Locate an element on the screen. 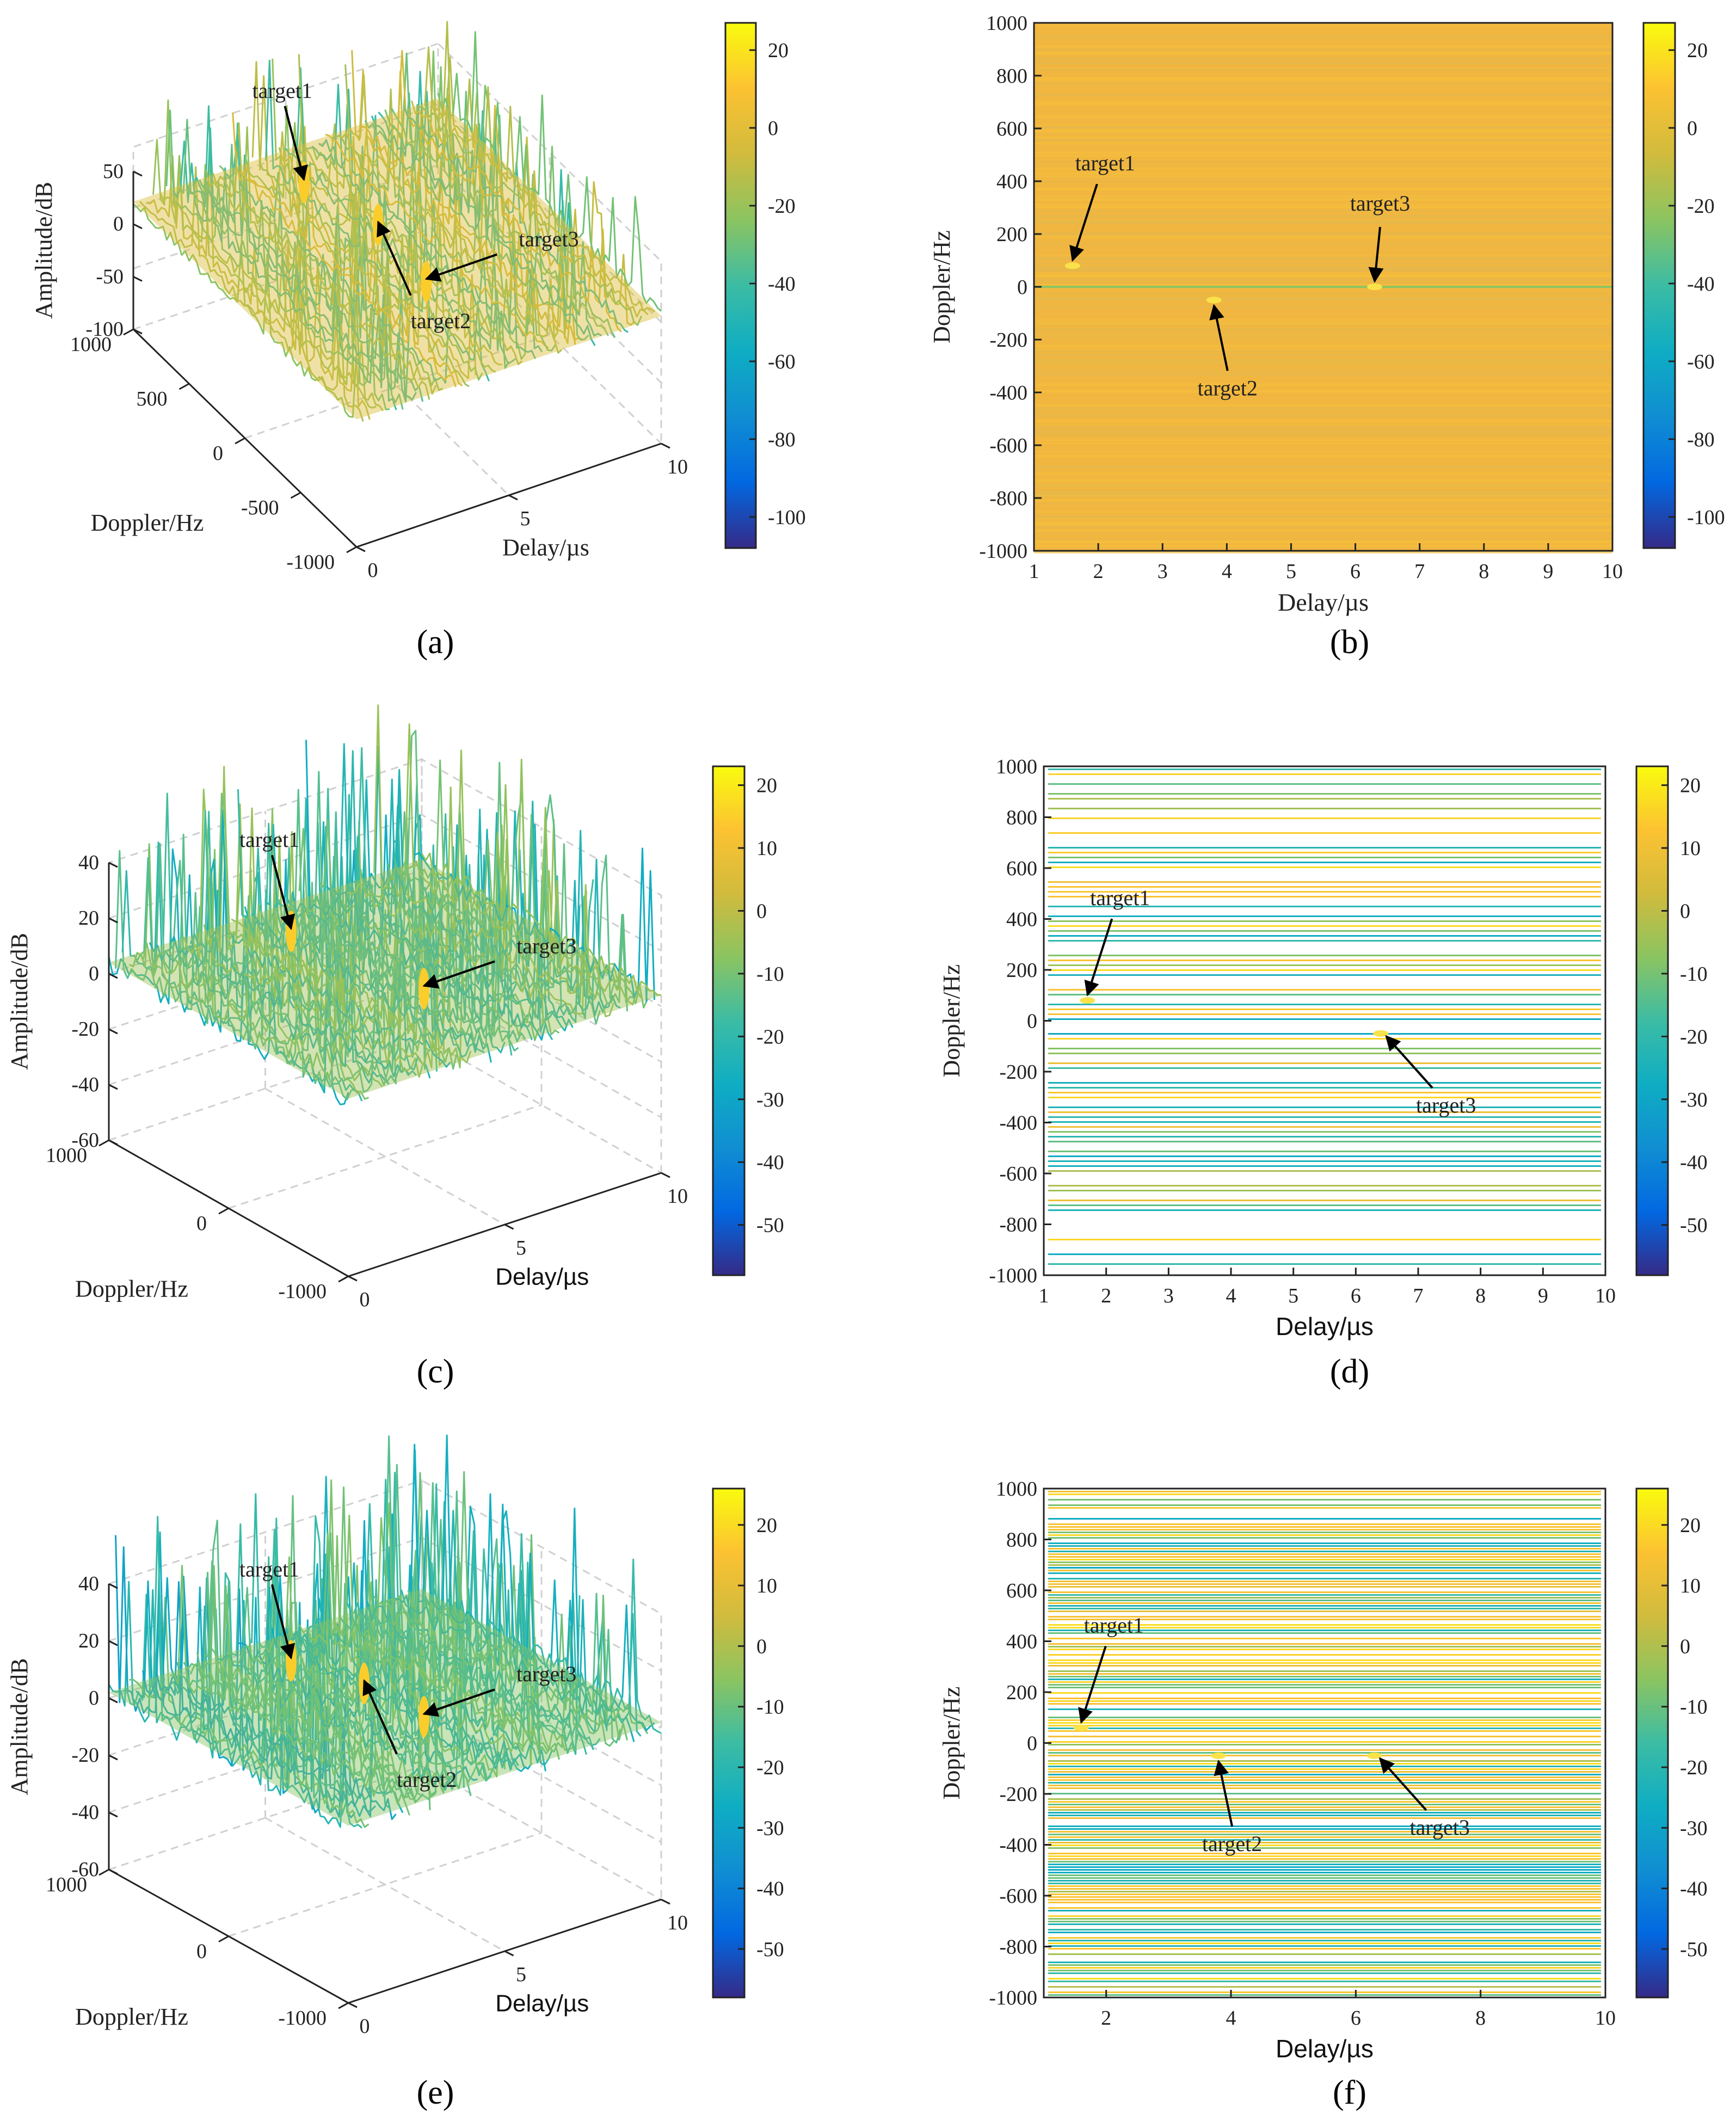 The image size is (1736, 2127). colorbar-tick-label: 10 is located at coordinates (1690, 848).